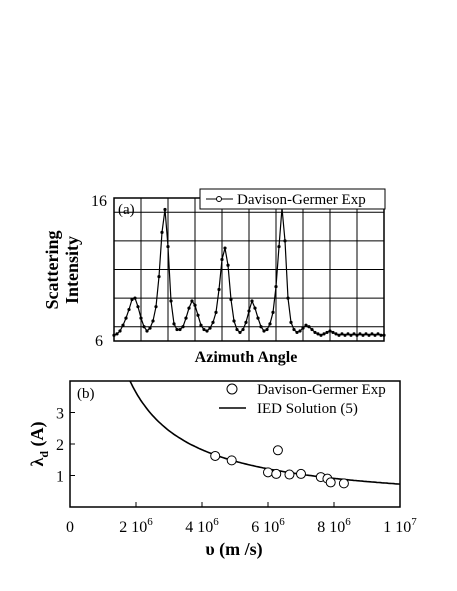 The image size is (457, 591). I want to click on panel-b-ytick-label: 3, so click(60, 414).